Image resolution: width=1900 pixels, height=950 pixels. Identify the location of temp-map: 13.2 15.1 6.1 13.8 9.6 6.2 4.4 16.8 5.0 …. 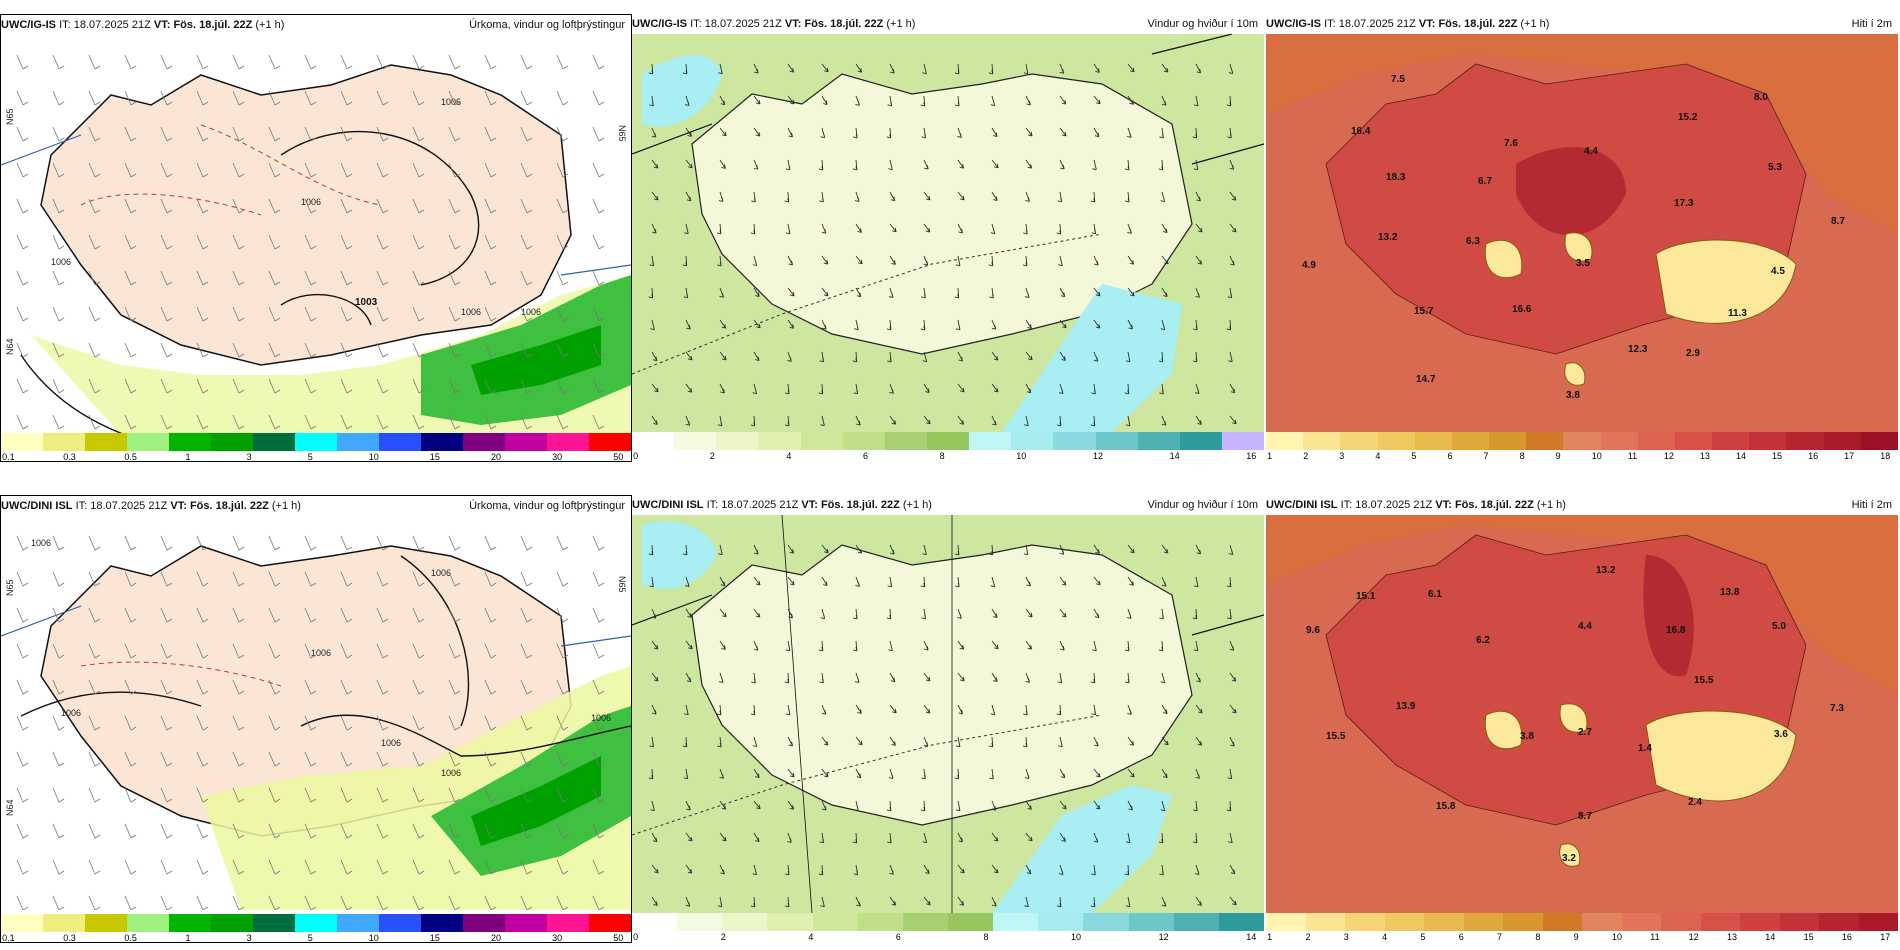
(1582, 714).